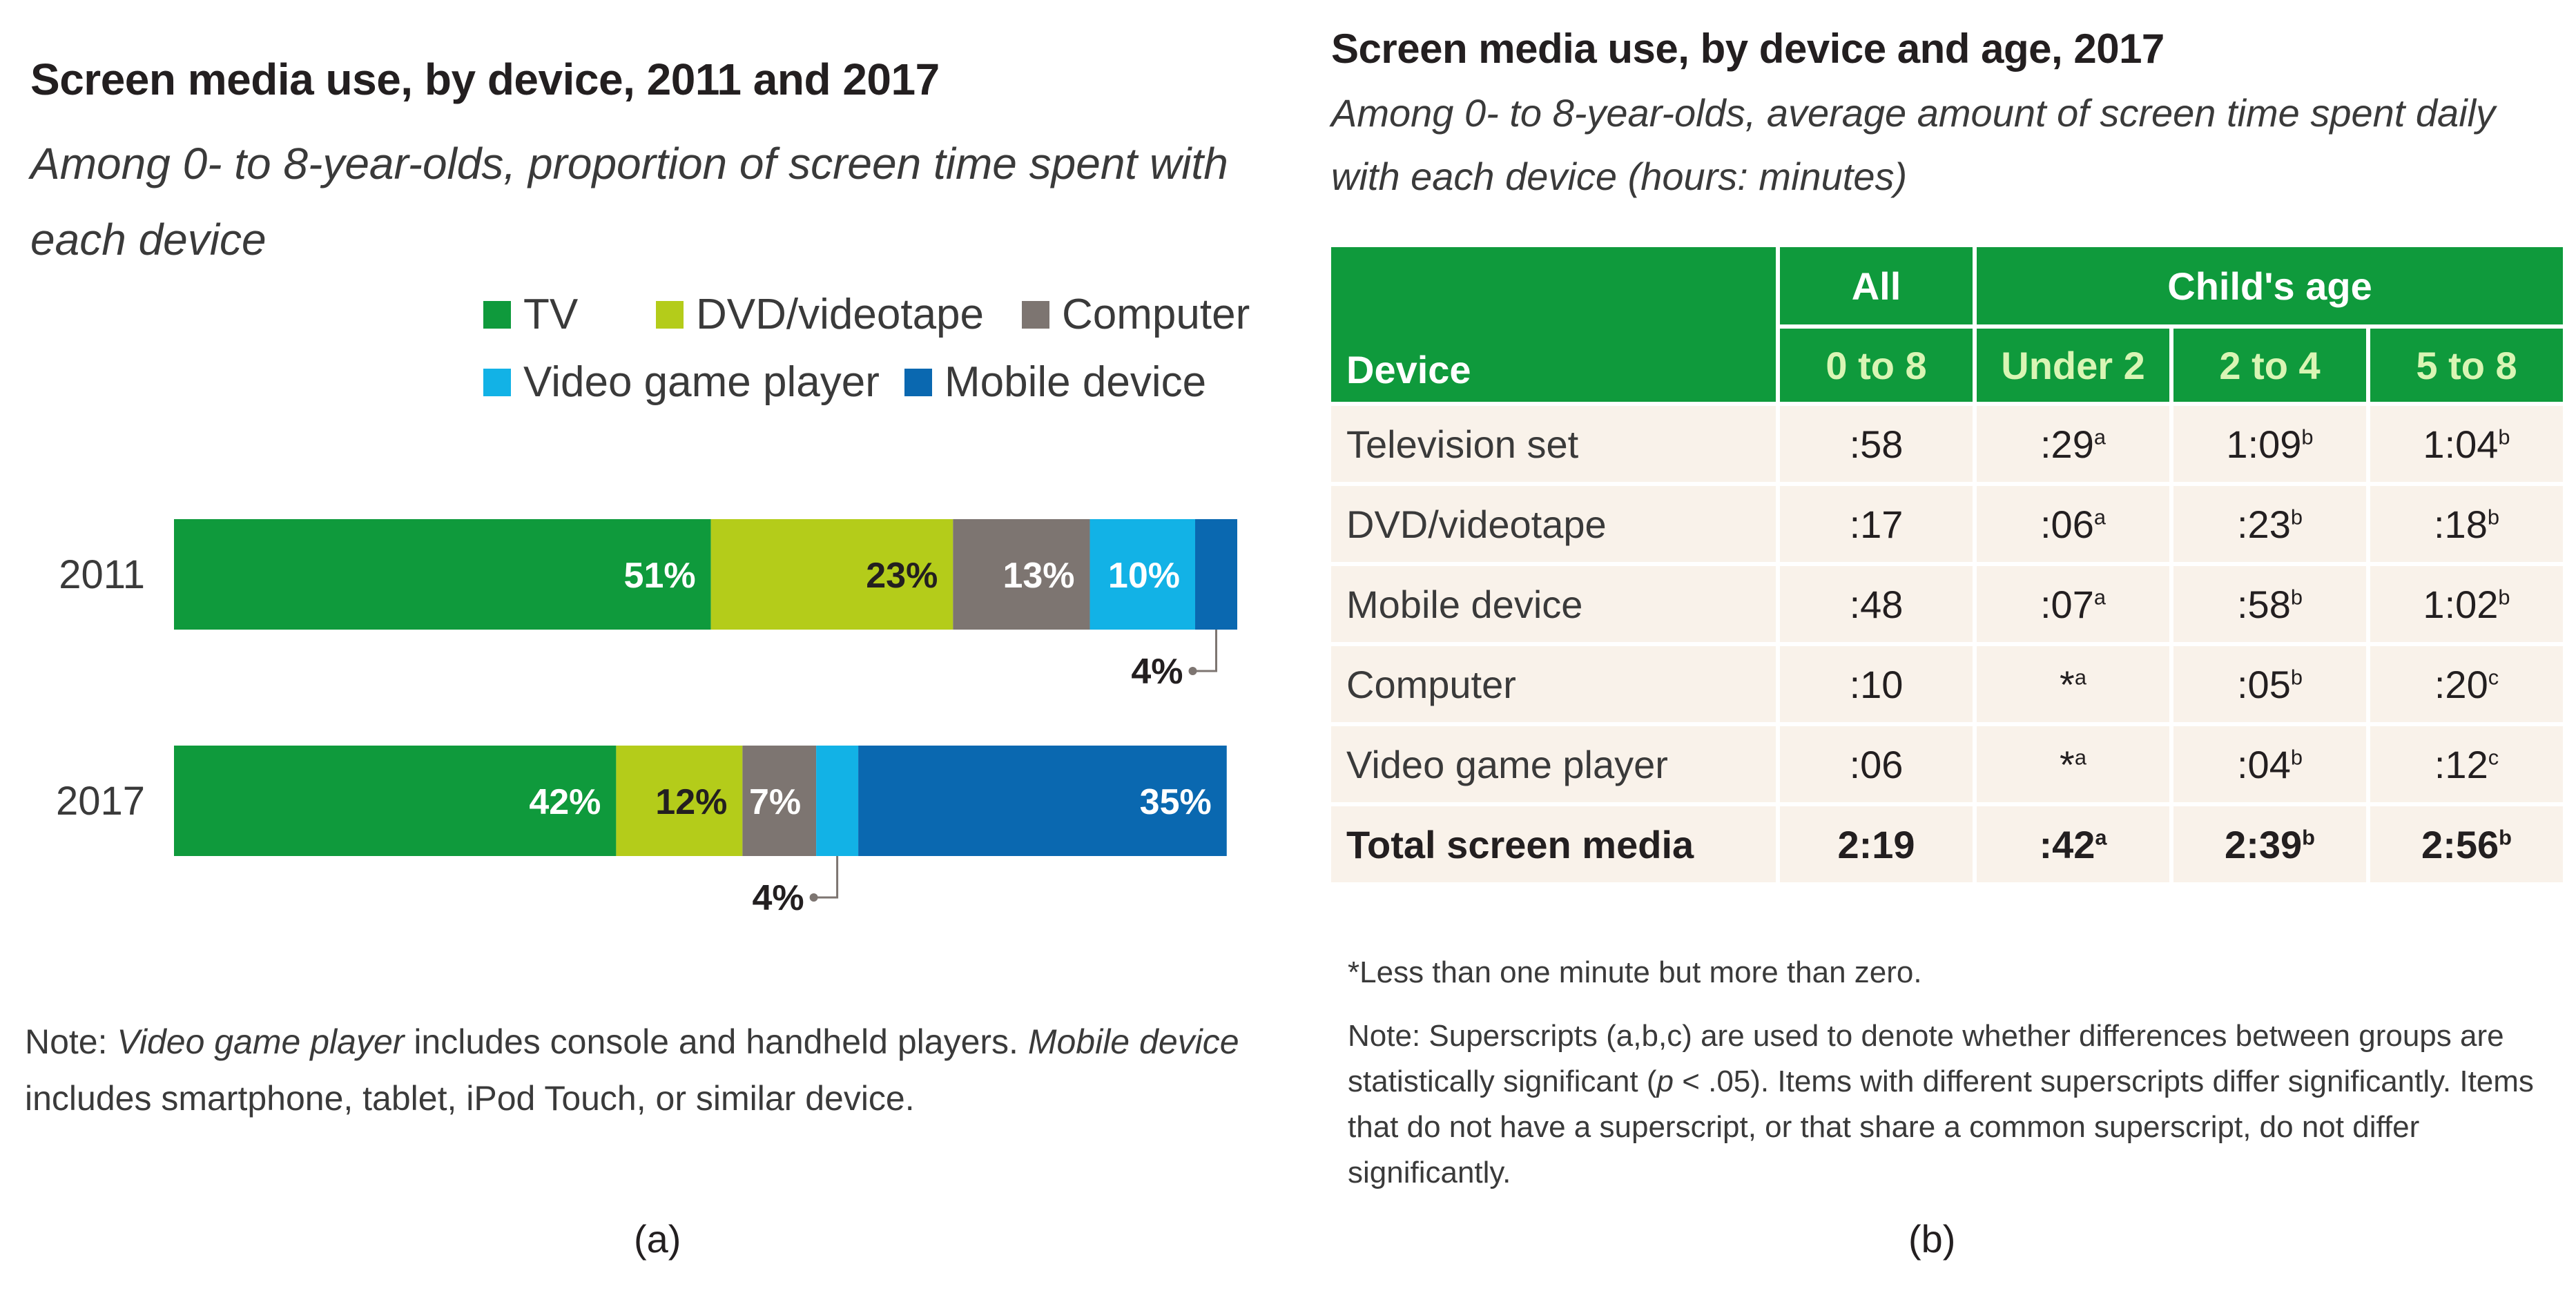 The image size is (2576, 1302). Describe the element at coordinates (2269, 684) in the screenshot. I see `table-cell: :05b` at that location.